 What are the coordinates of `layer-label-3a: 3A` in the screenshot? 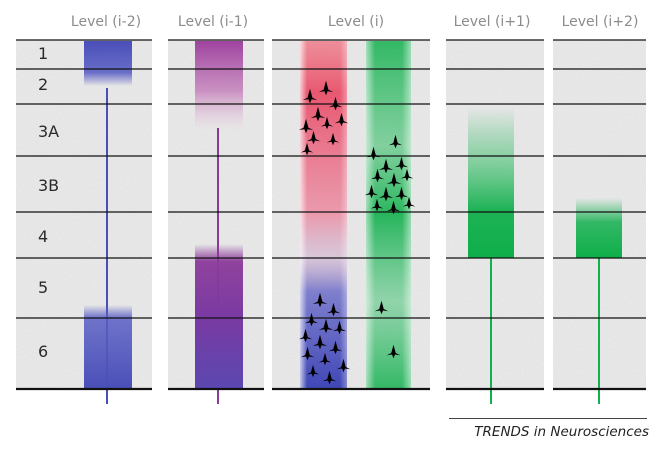 It's located at (49, 131).